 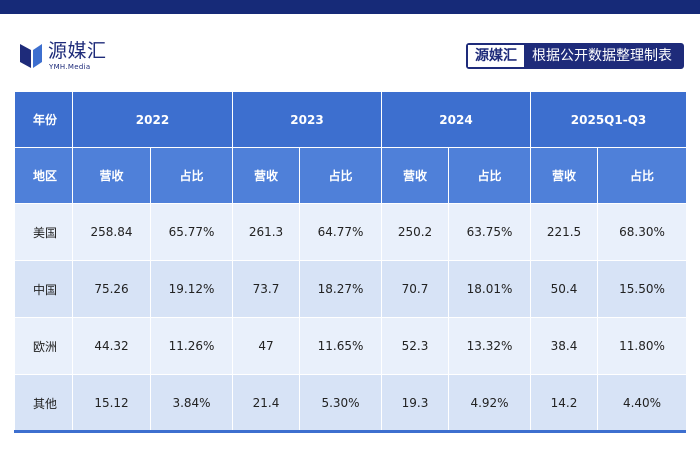 I want to click on revenue-cell: 15.12, so click(x=111, y=403).